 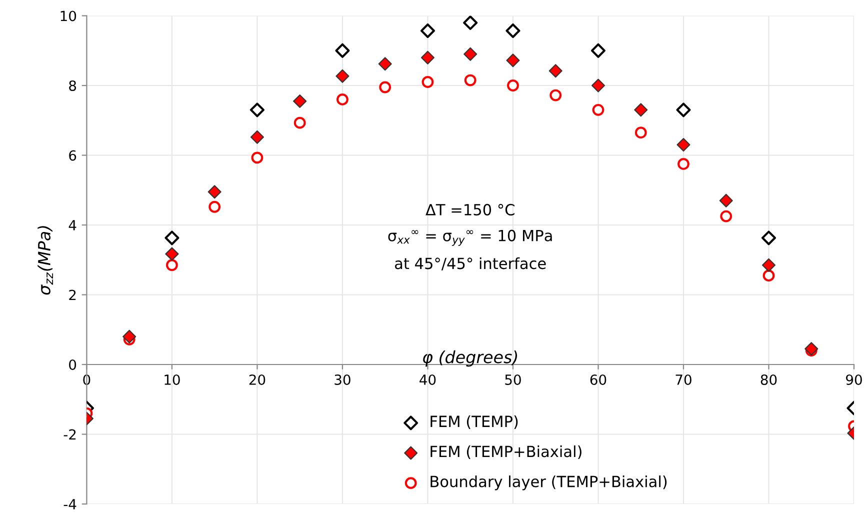 I want to click on x-tick-label: 70, so click(x=684, y=379).